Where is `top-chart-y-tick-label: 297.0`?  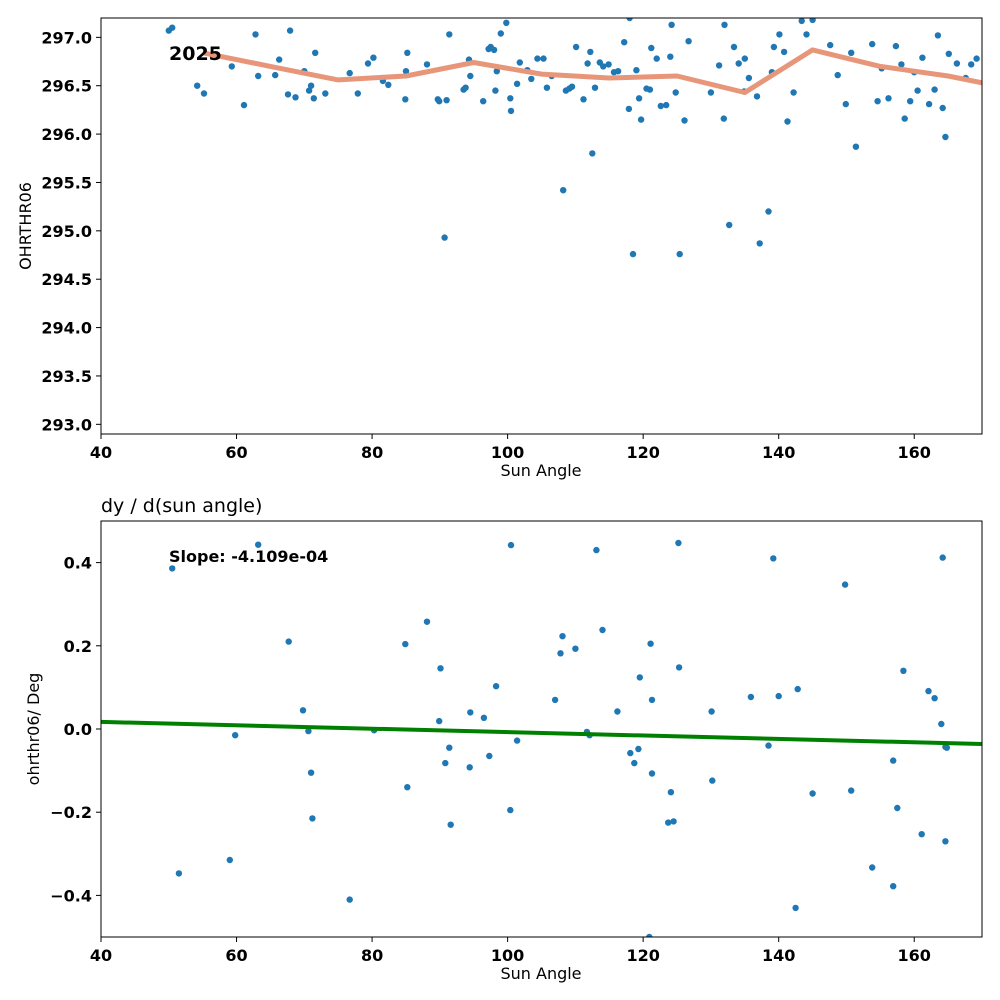 top-chart-y-tick-label: 297.0 is located at coordinates (66, 37).